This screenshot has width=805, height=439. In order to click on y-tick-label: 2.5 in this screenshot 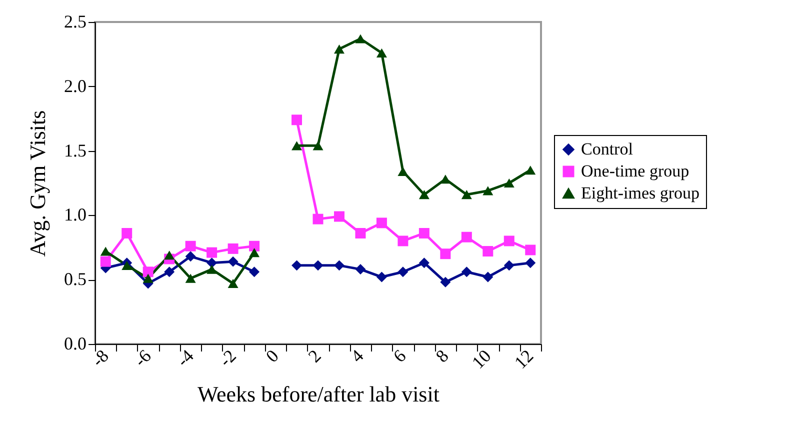, I will do `click(75, 22)`.